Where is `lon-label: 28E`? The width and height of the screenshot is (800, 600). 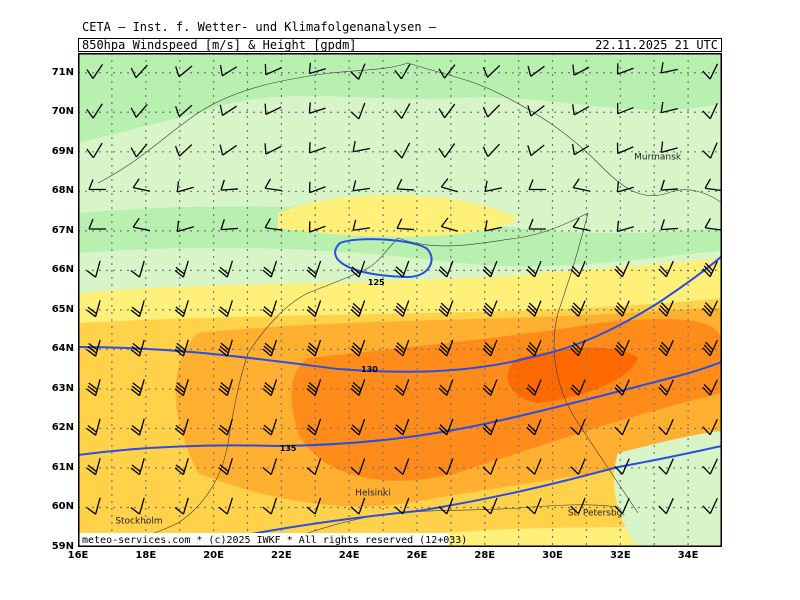
lon-label: 28E is located at coordinates (485, 555).